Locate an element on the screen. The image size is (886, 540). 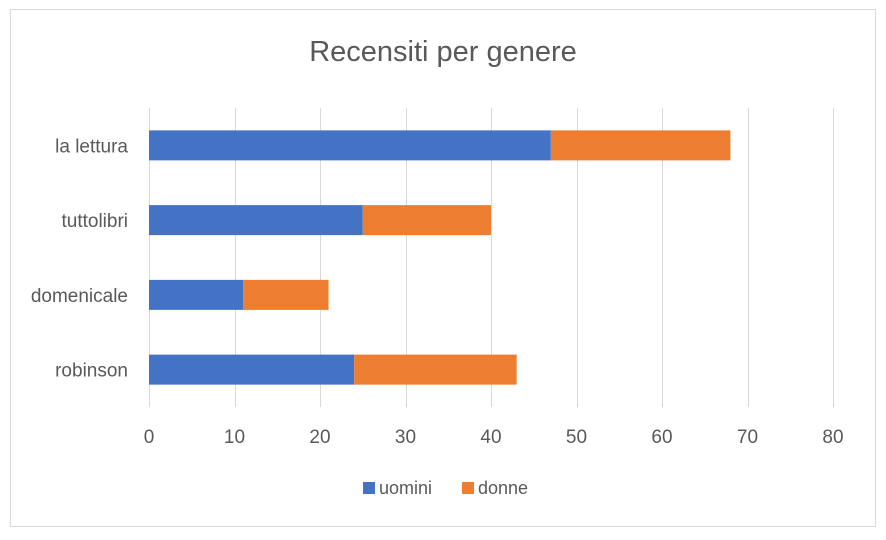
x-tick-label: 10 is located at coordinates (234, 437).